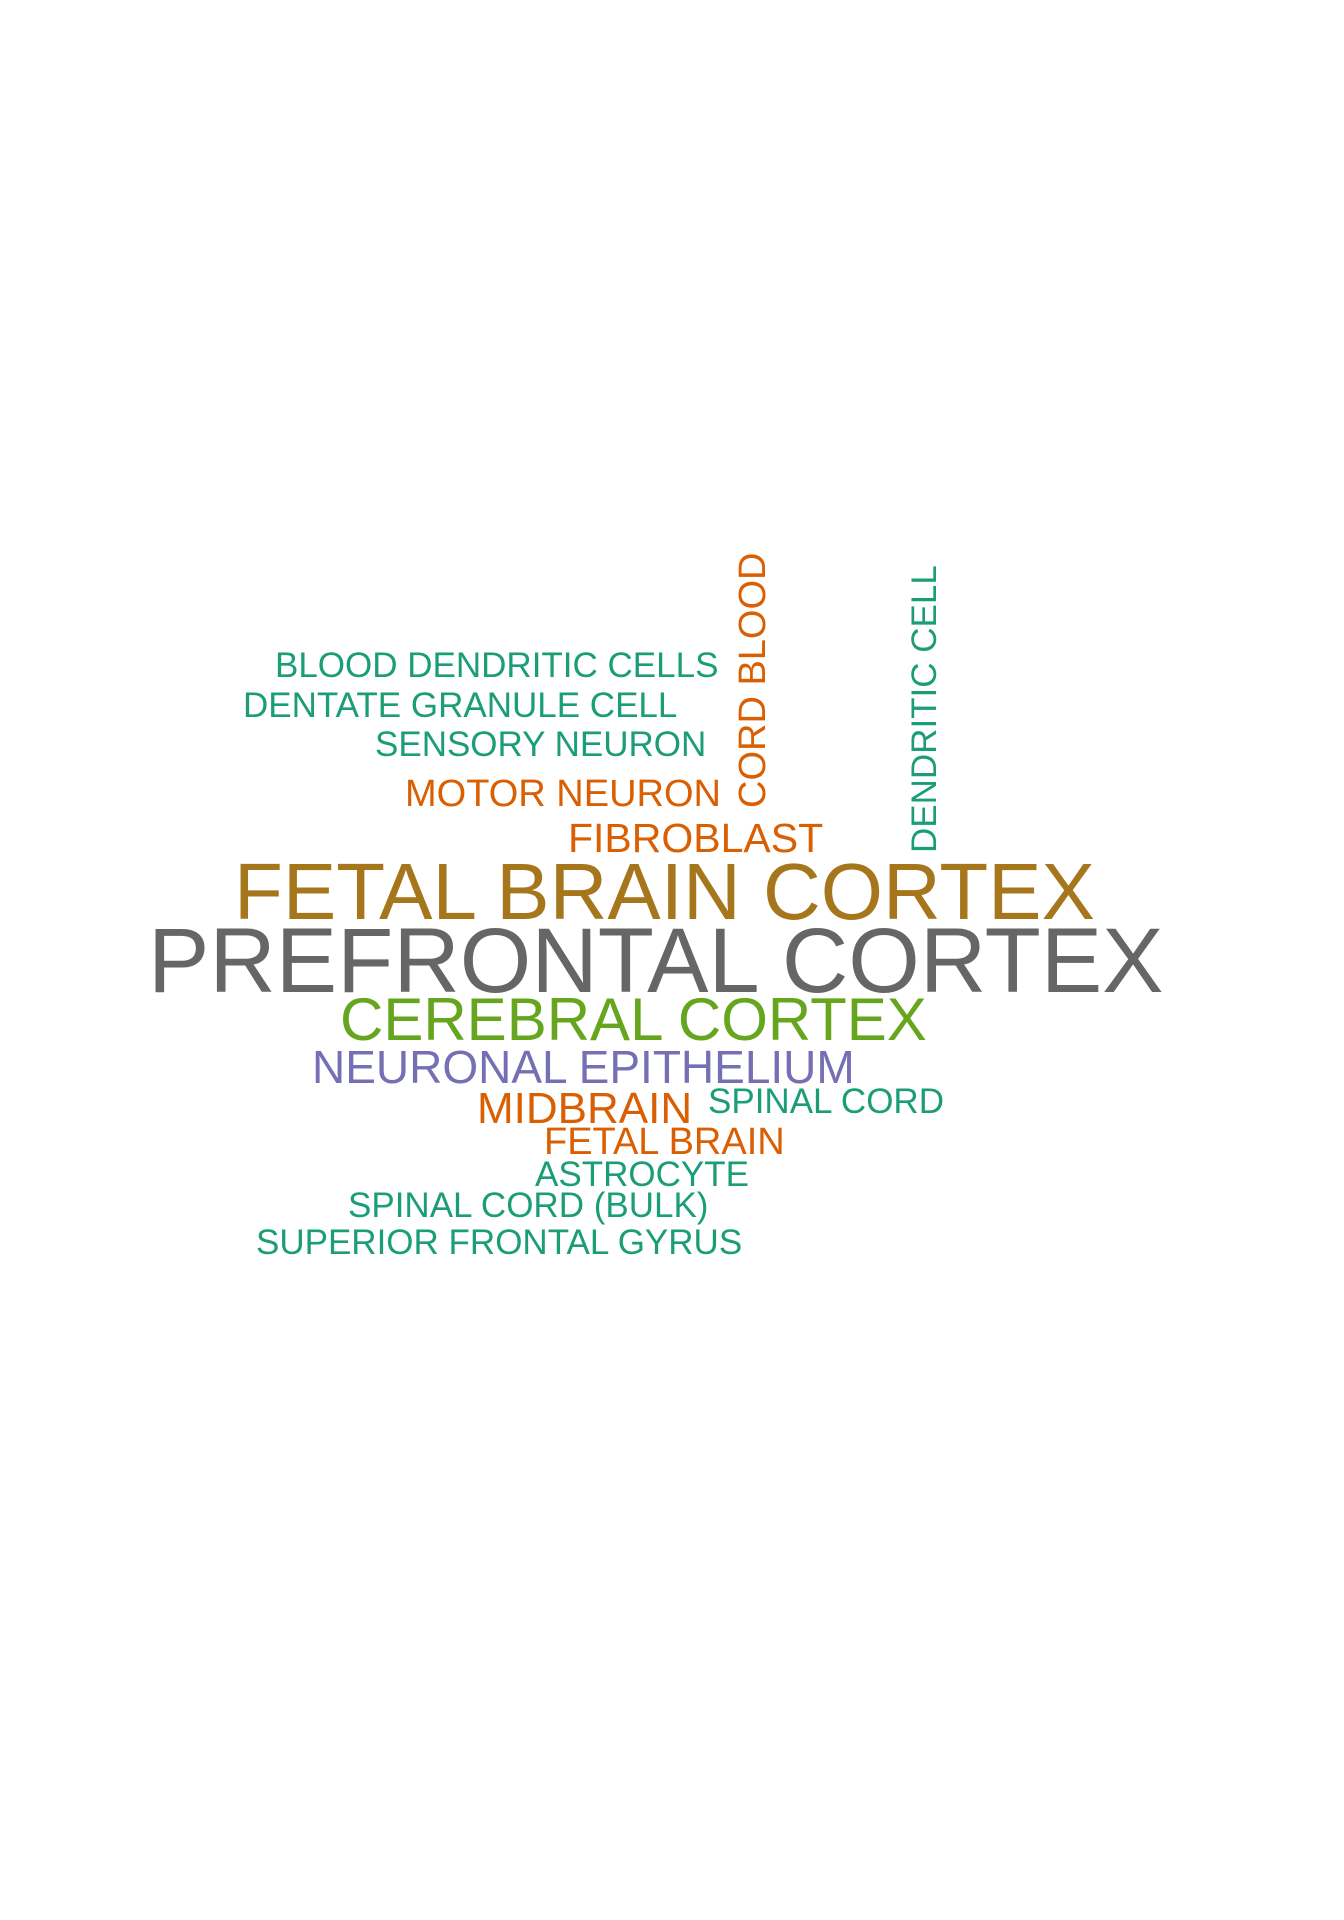  I want to click on word-dendritic-cell: DENDRITIC CELL, so click(924, 709).